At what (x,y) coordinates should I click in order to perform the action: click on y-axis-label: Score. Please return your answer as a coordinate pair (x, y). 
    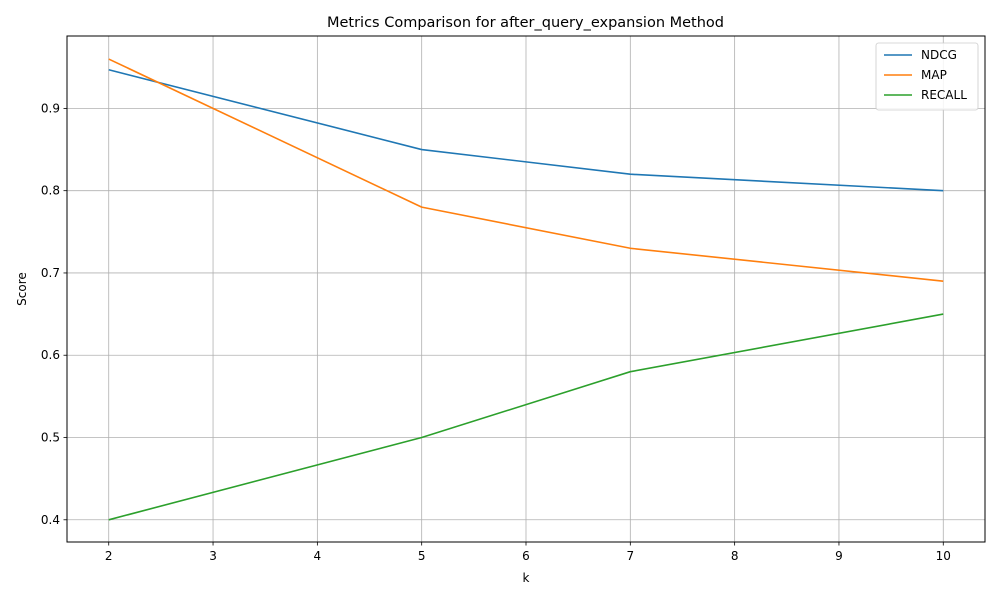
    Looking at the image, I should click on (22, 289).